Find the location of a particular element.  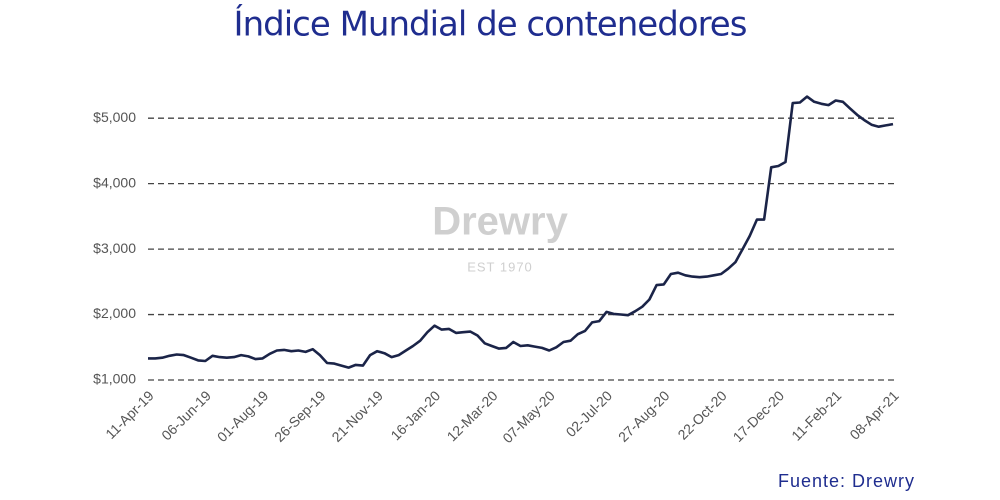

watermark-subtitle: EST 1970 is located at coordinates (500, 266).